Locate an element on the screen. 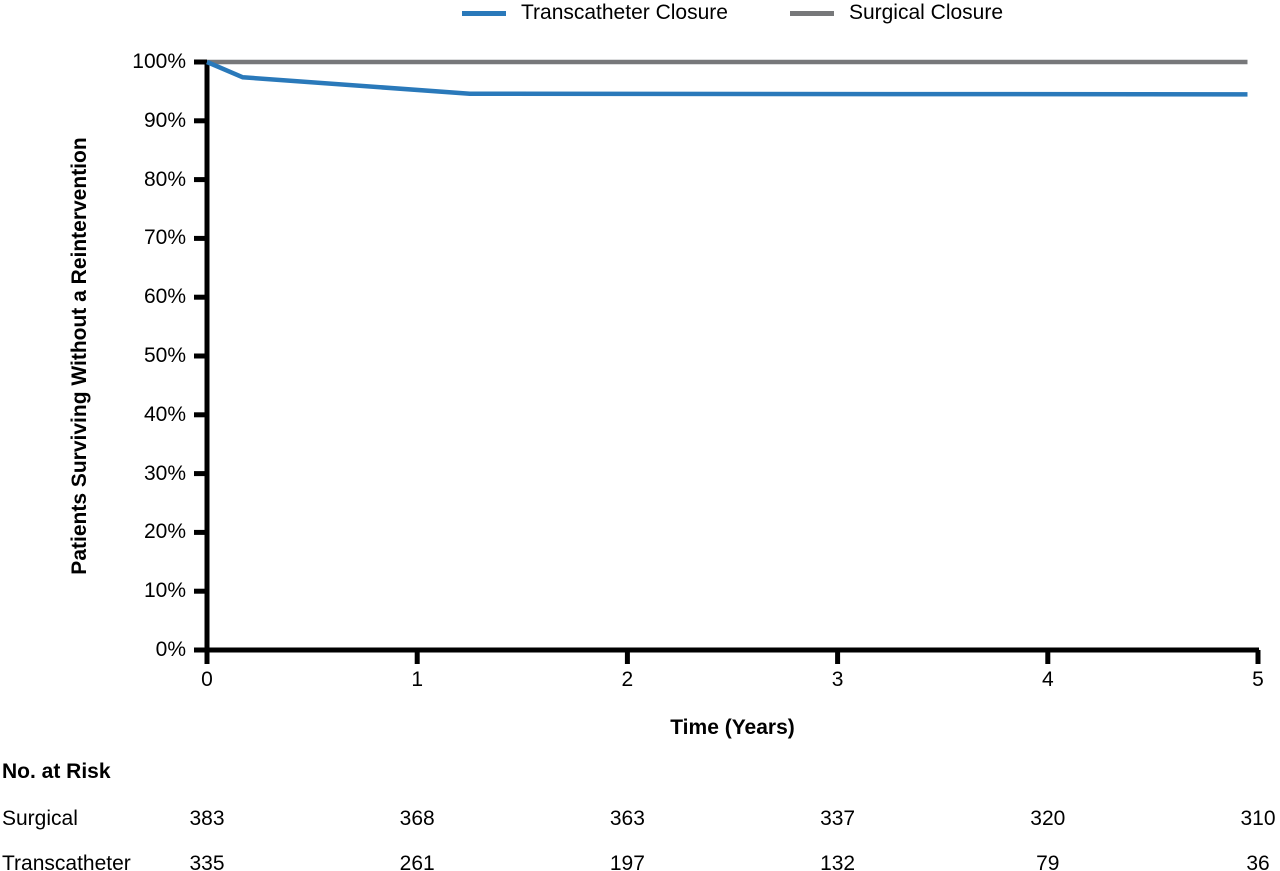 Image resolution: width=1280 pixels, height=871 pixels. risk-value: 337 is located at coordinates (838, 818).